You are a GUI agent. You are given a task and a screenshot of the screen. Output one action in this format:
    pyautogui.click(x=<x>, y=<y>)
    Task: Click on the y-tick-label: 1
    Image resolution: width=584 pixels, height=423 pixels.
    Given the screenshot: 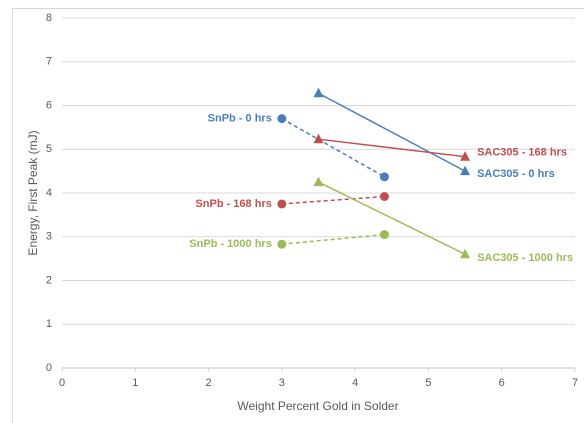 What is the action you would take?
    pyautogui.click(x=49, y=324)
    